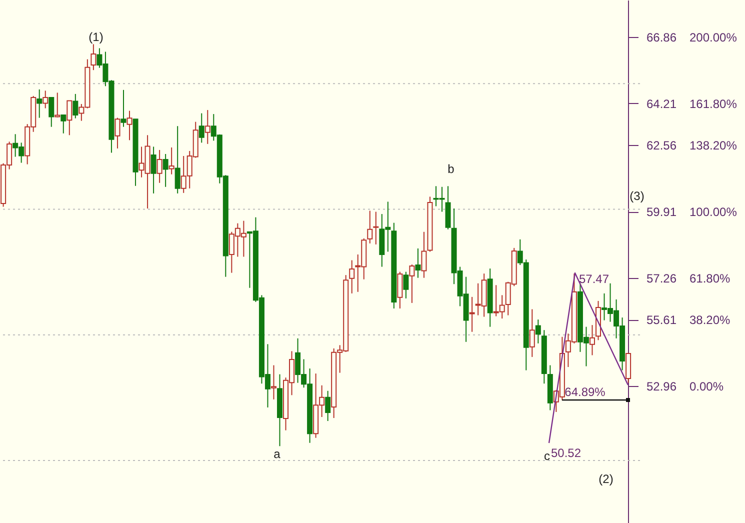 The width and height of the screenshot is (745, 523). What do you see at coordinates (710, 279) in the screenshot?
I see `y2-tick-label: 61.80%` at bounding box center [710, 279].